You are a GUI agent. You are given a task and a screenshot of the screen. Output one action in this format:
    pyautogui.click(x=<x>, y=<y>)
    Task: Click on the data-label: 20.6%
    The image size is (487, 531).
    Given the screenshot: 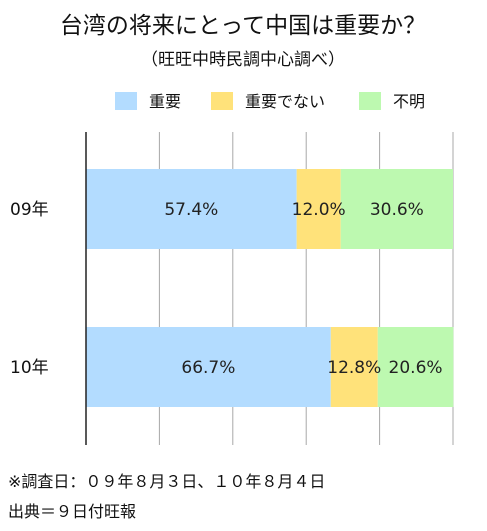 What is the action you would take?
    pyautogui.click(x=416, y=368)
    